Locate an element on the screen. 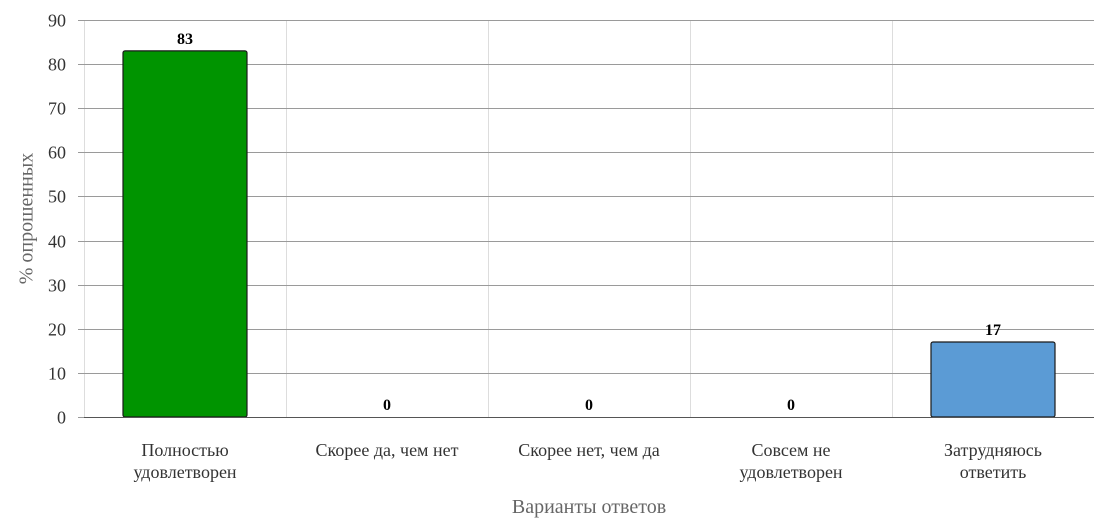 The width and height of the screenshot is (1094, 519). data-label: 83 is located at coordinates (185, 39).